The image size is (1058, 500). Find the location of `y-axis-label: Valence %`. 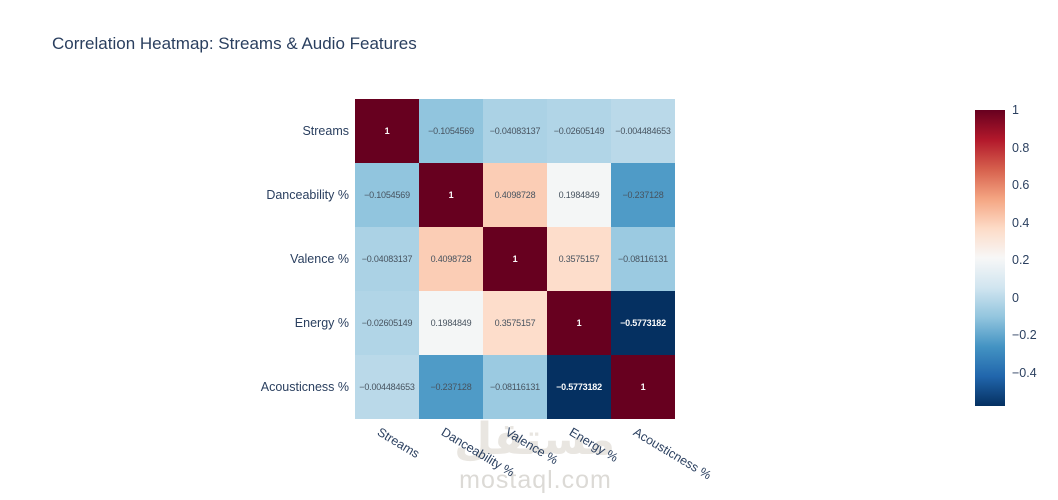

y-axis-label: Valence % is located at coordinates (319, 259).